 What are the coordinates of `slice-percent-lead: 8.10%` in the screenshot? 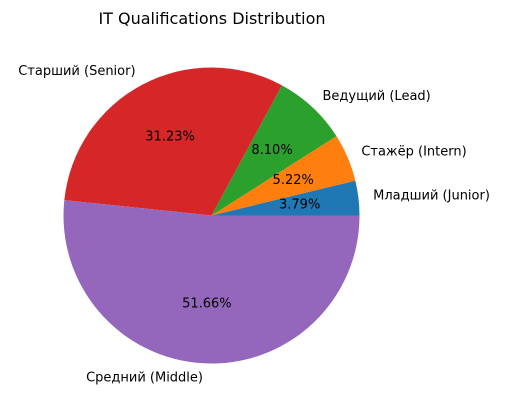 It's located at (271, 150).